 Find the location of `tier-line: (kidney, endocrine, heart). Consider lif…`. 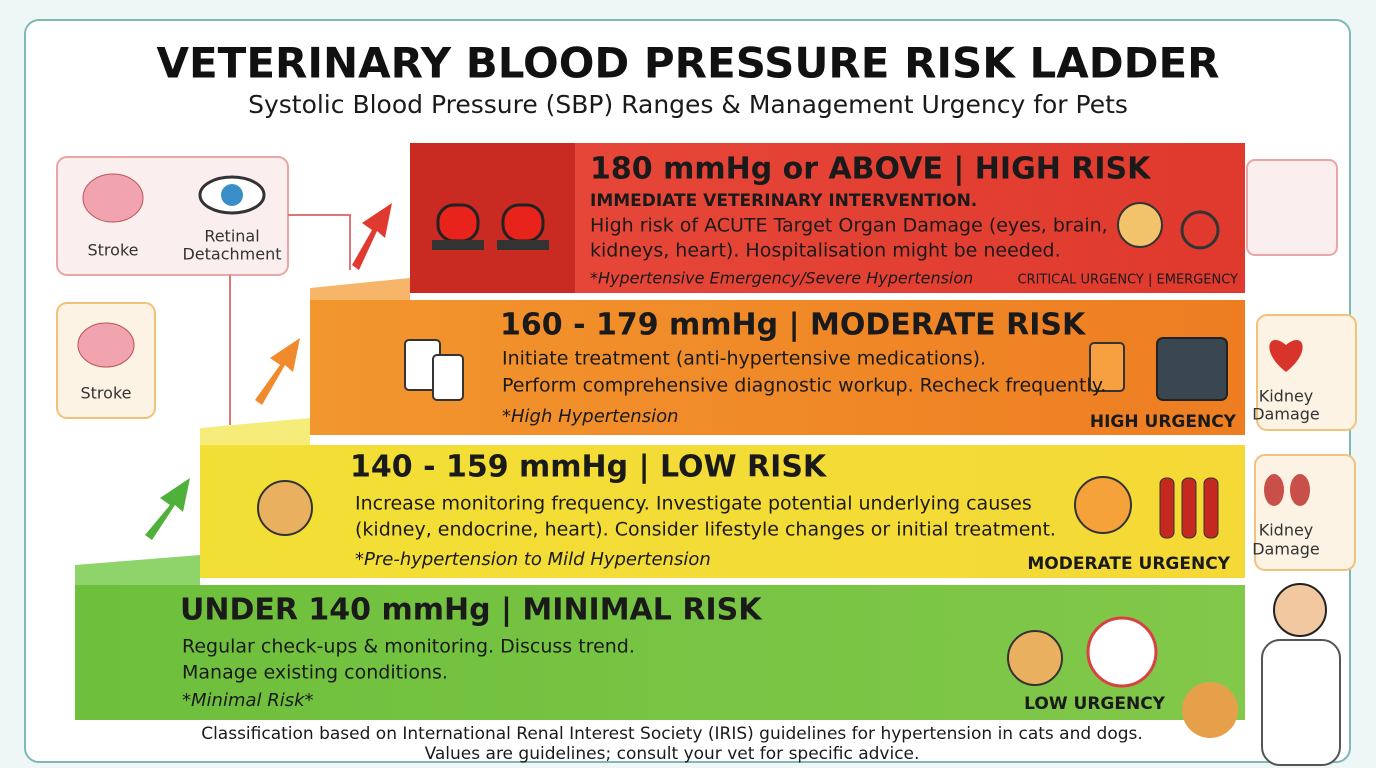

tier-line: (kidney, endocrine, heart). Consider lif… is located at coordinates (705, 530).